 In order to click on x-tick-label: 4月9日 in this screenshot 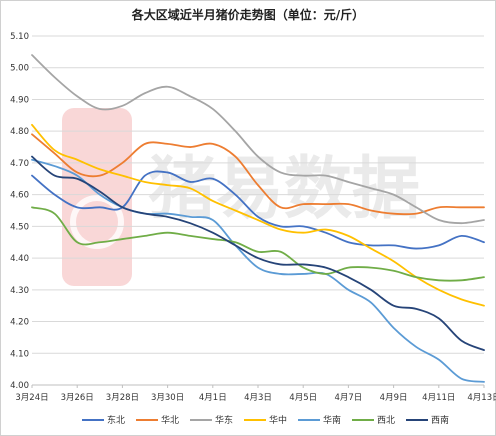, I will do `click(394, 398)`.